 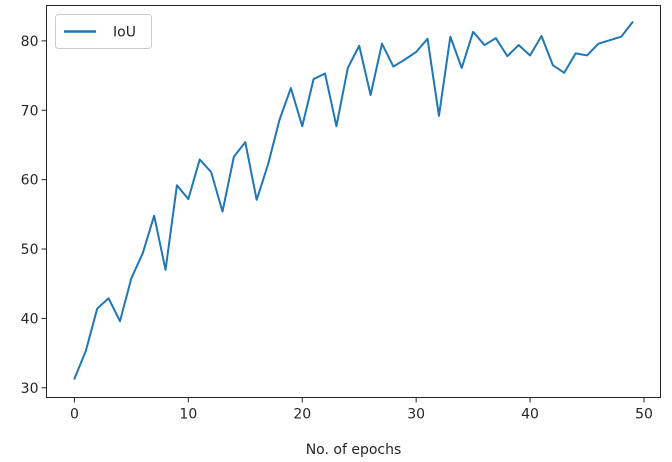 What do you see at coordinates (34, 215) in the screenshot?
I see `y-axis: 30 40 50 60 70 80` at bounding box center [34, 215].